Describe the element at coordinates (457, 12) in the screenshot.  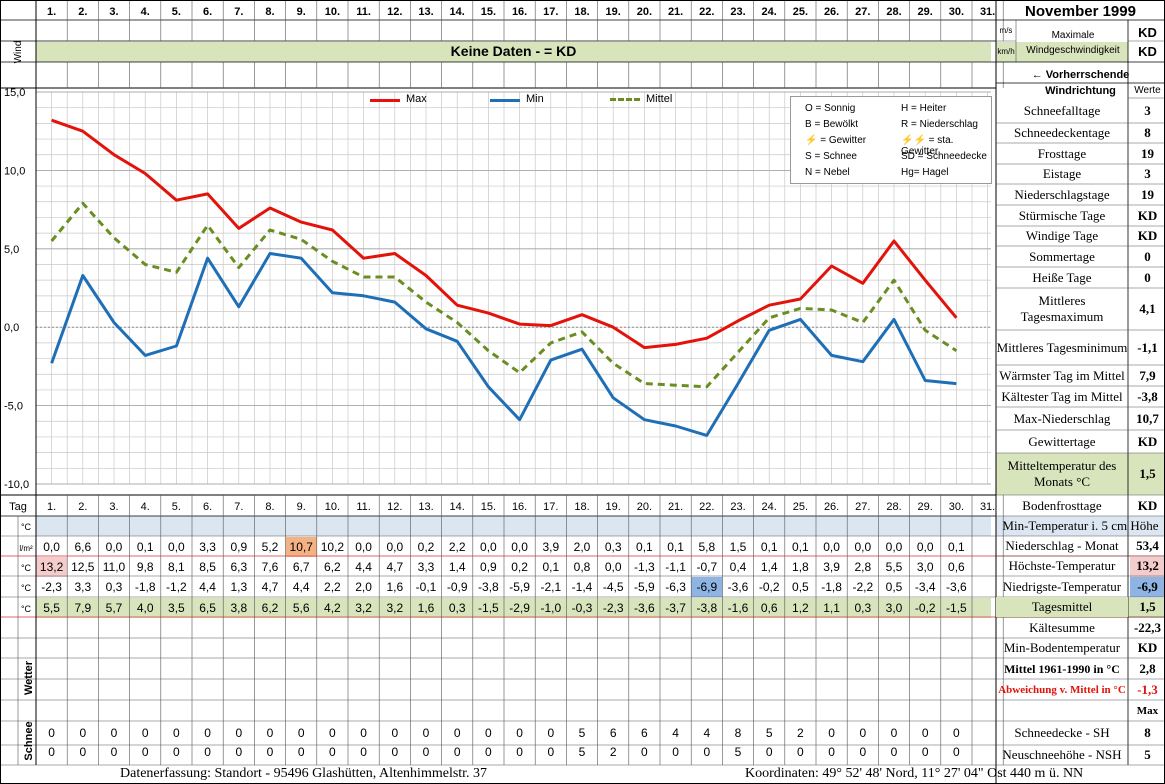
I see `day-header: 14.` at that location.